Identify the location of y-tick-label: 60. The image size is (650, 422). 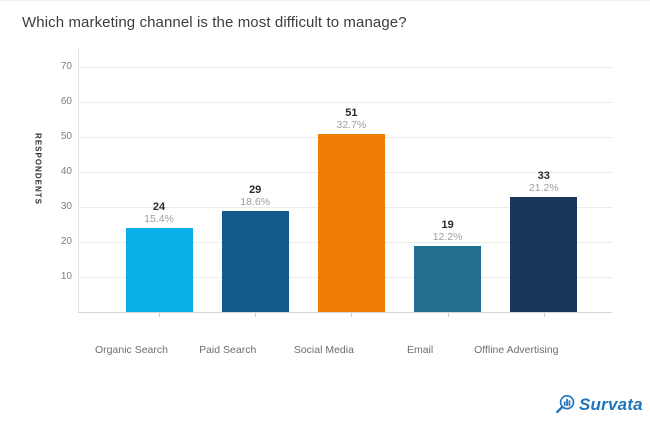
(66, 101).